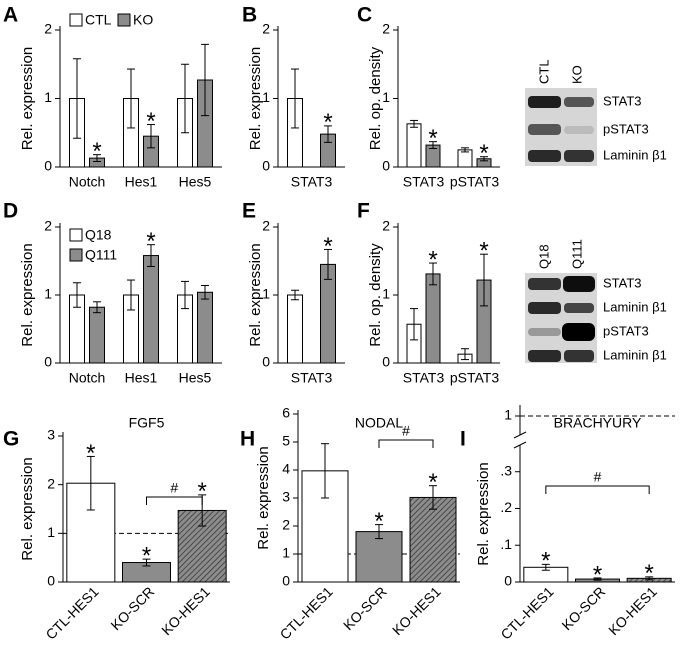  What do you see at coordinates (379, 423) in the screenshot?
I see `chart-title: NODAL` at bounding box center [379, 423].